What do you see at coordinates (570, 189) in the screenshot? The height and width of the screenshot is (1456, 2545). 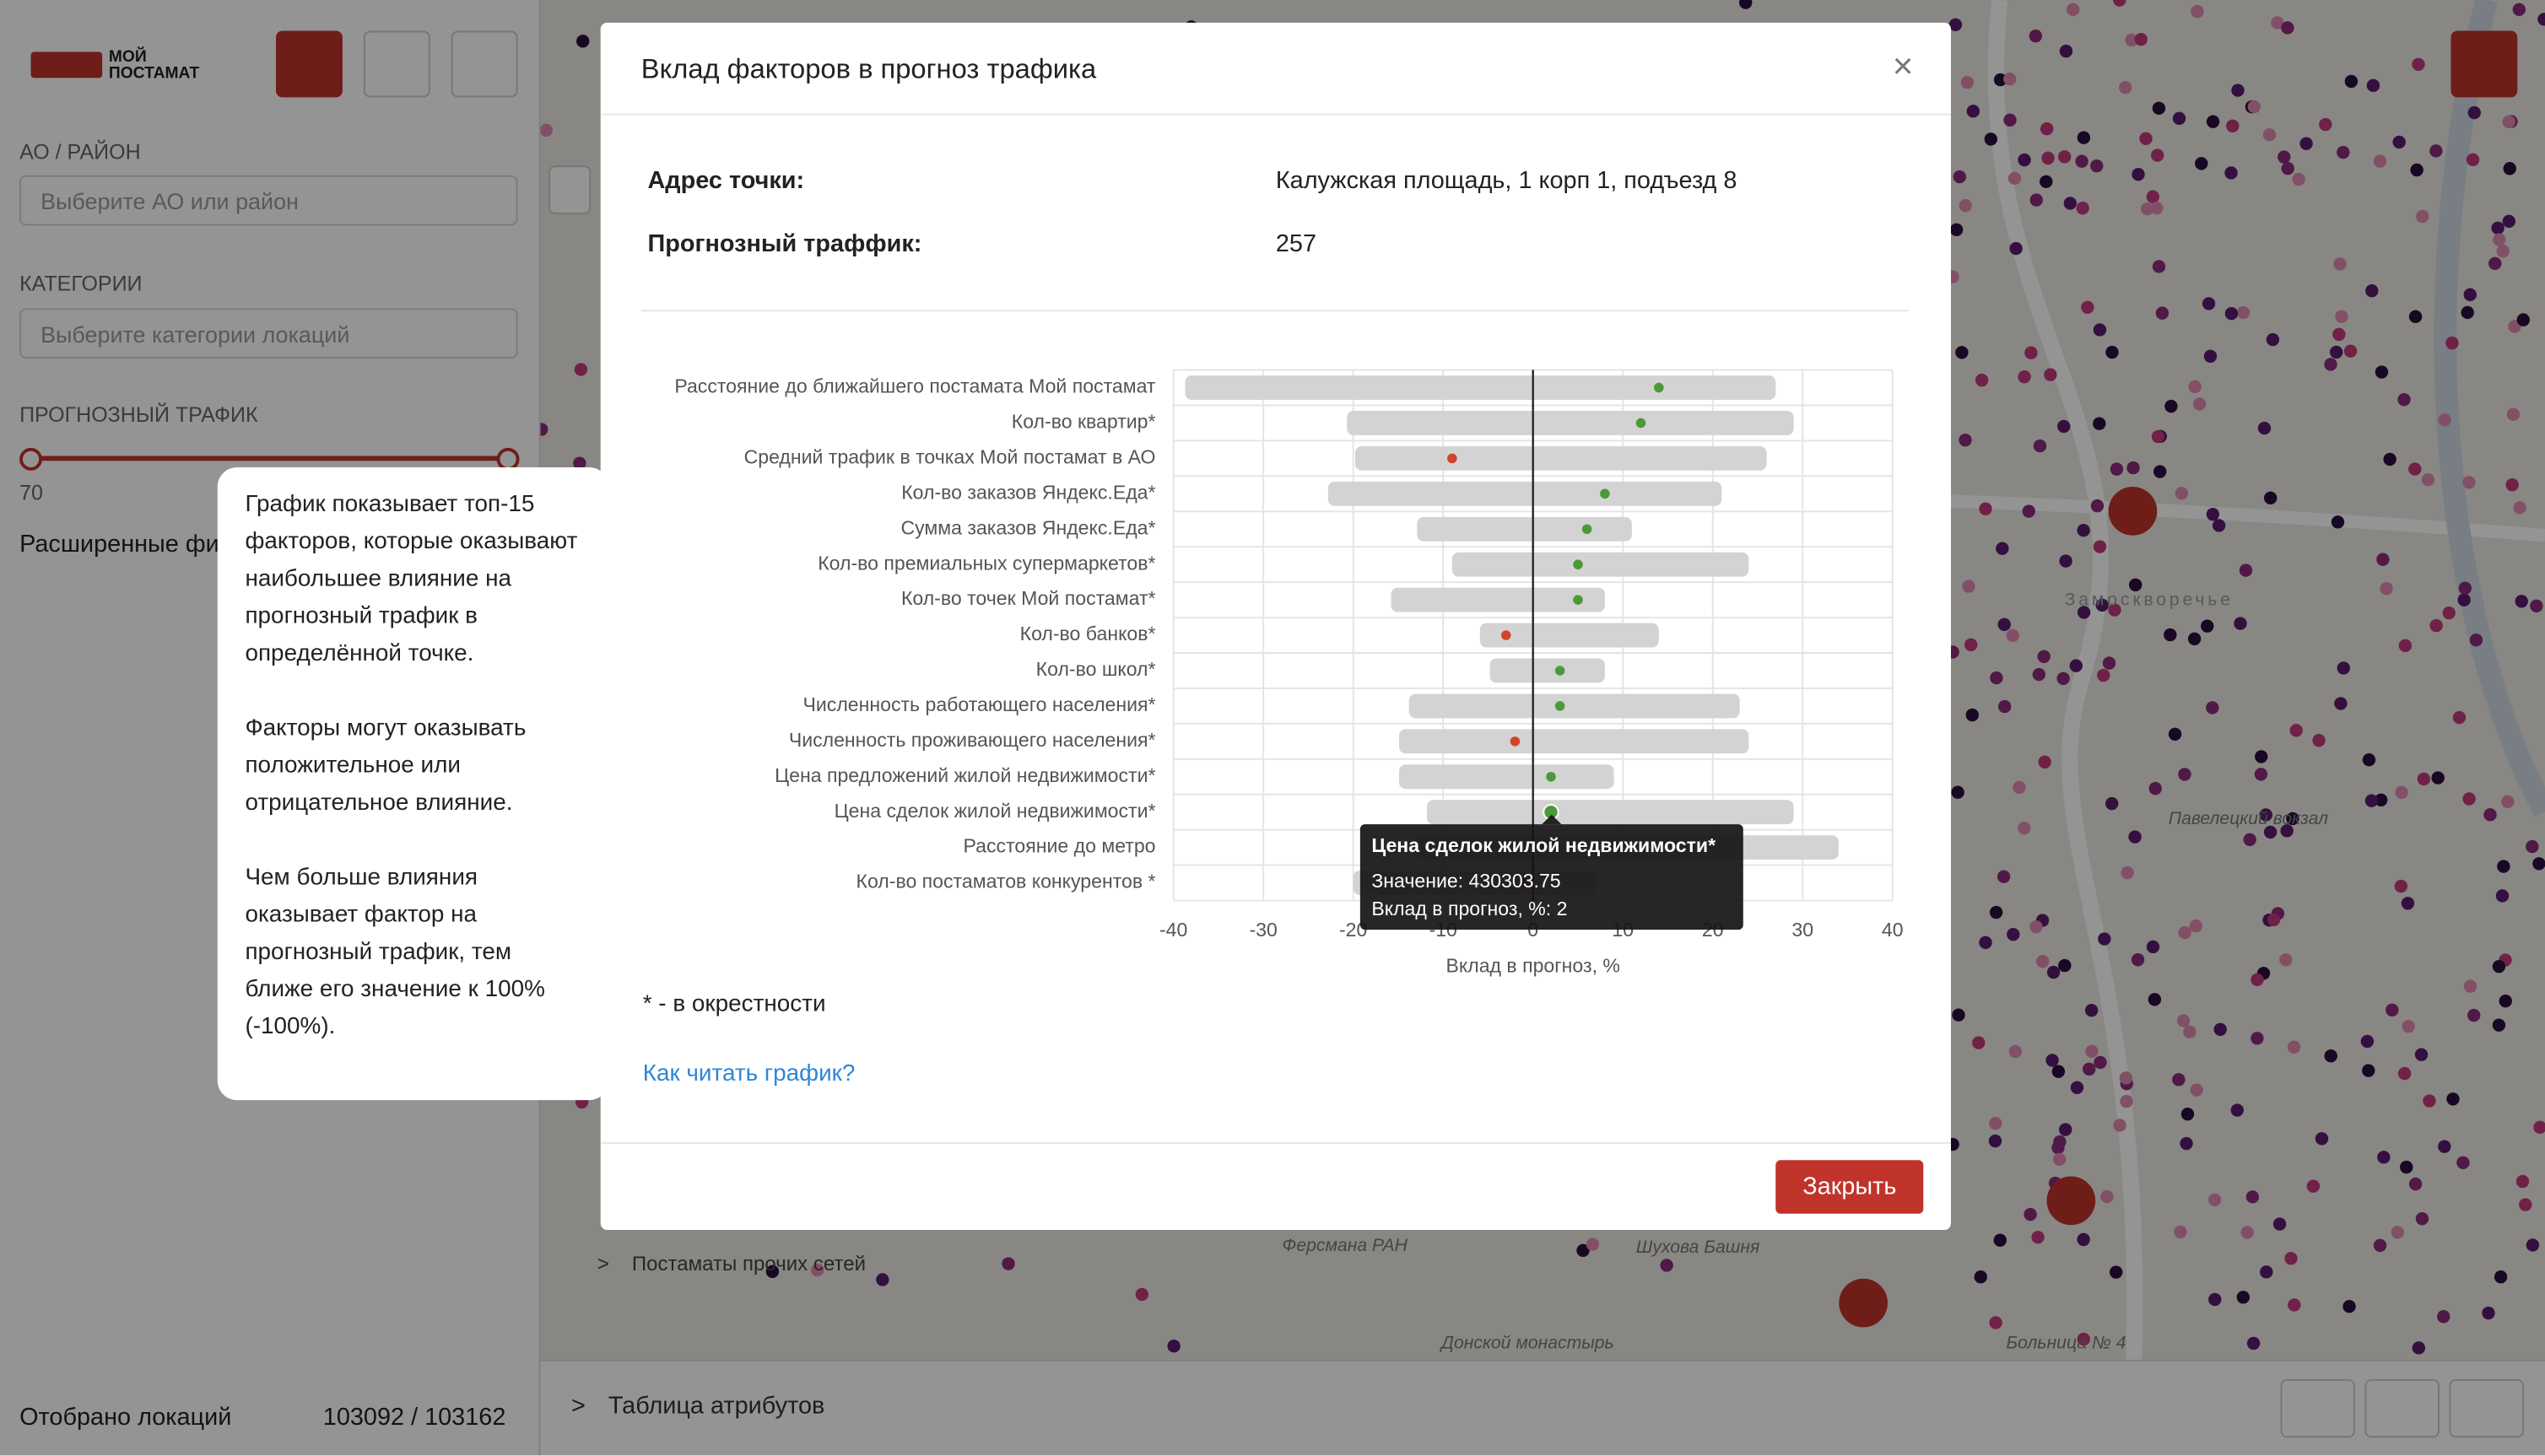 I see `filter-button` at bounding box center [570, 189].